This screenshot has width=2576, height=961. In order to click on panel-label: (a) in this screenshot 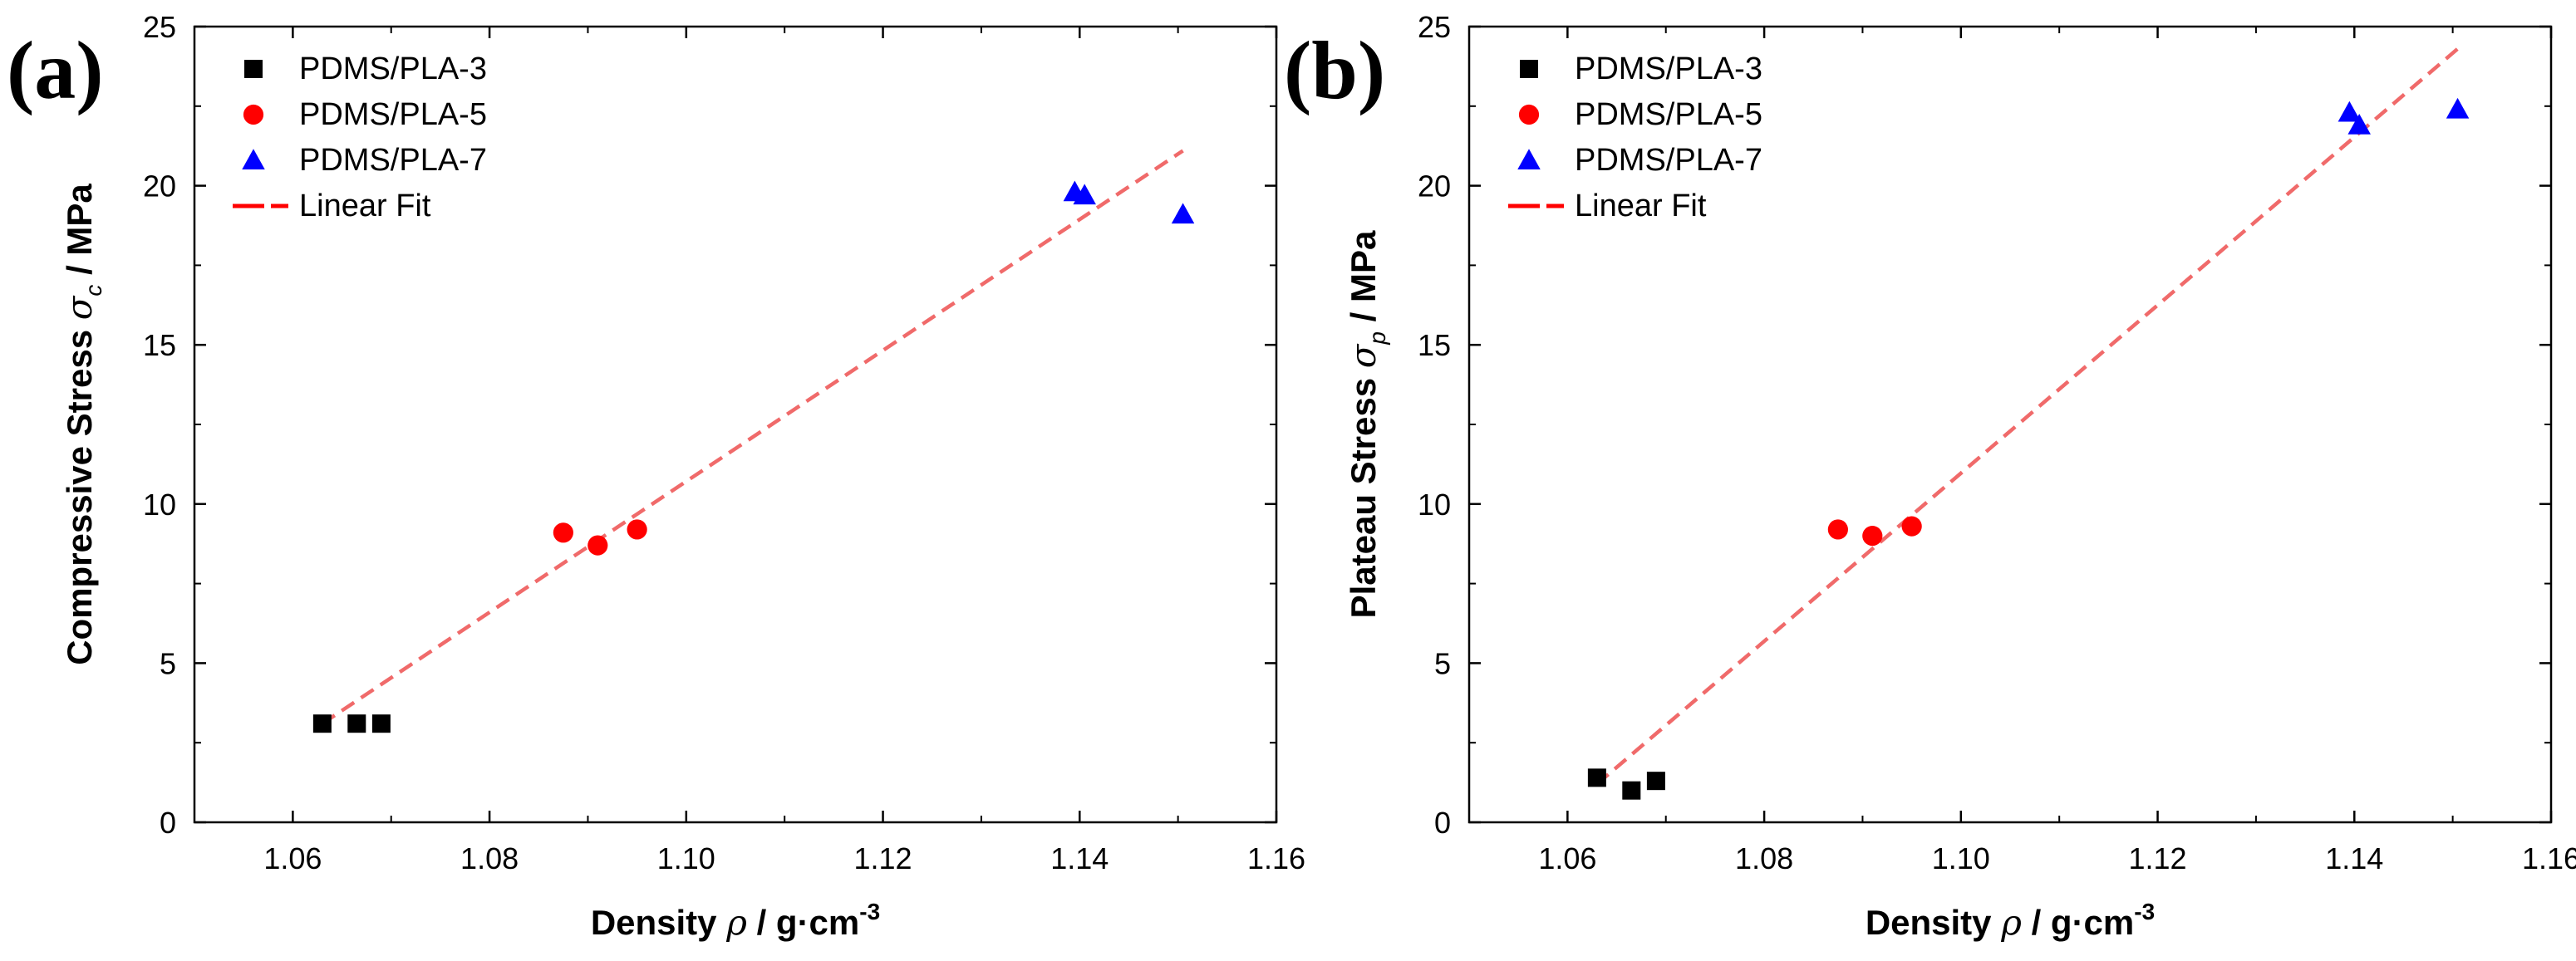, I will do `click(56, 70)`.